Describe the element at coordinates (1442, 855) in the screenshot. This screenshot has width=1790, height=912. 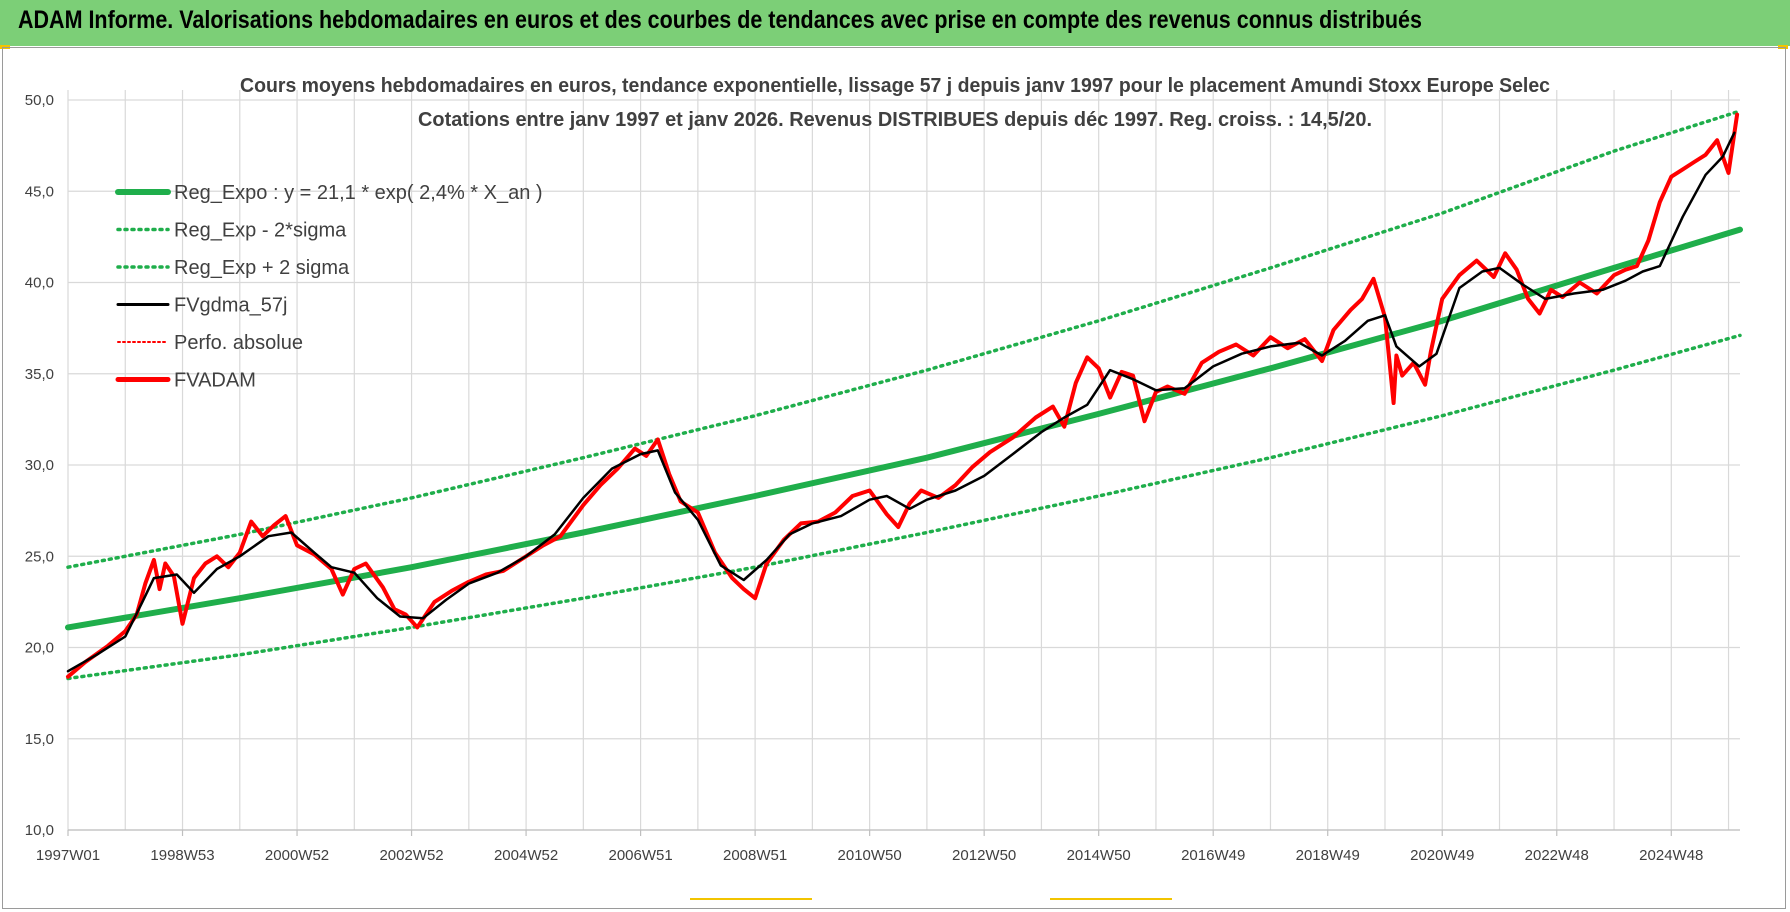
I see `x-tick-label: 2020W49` at that location.